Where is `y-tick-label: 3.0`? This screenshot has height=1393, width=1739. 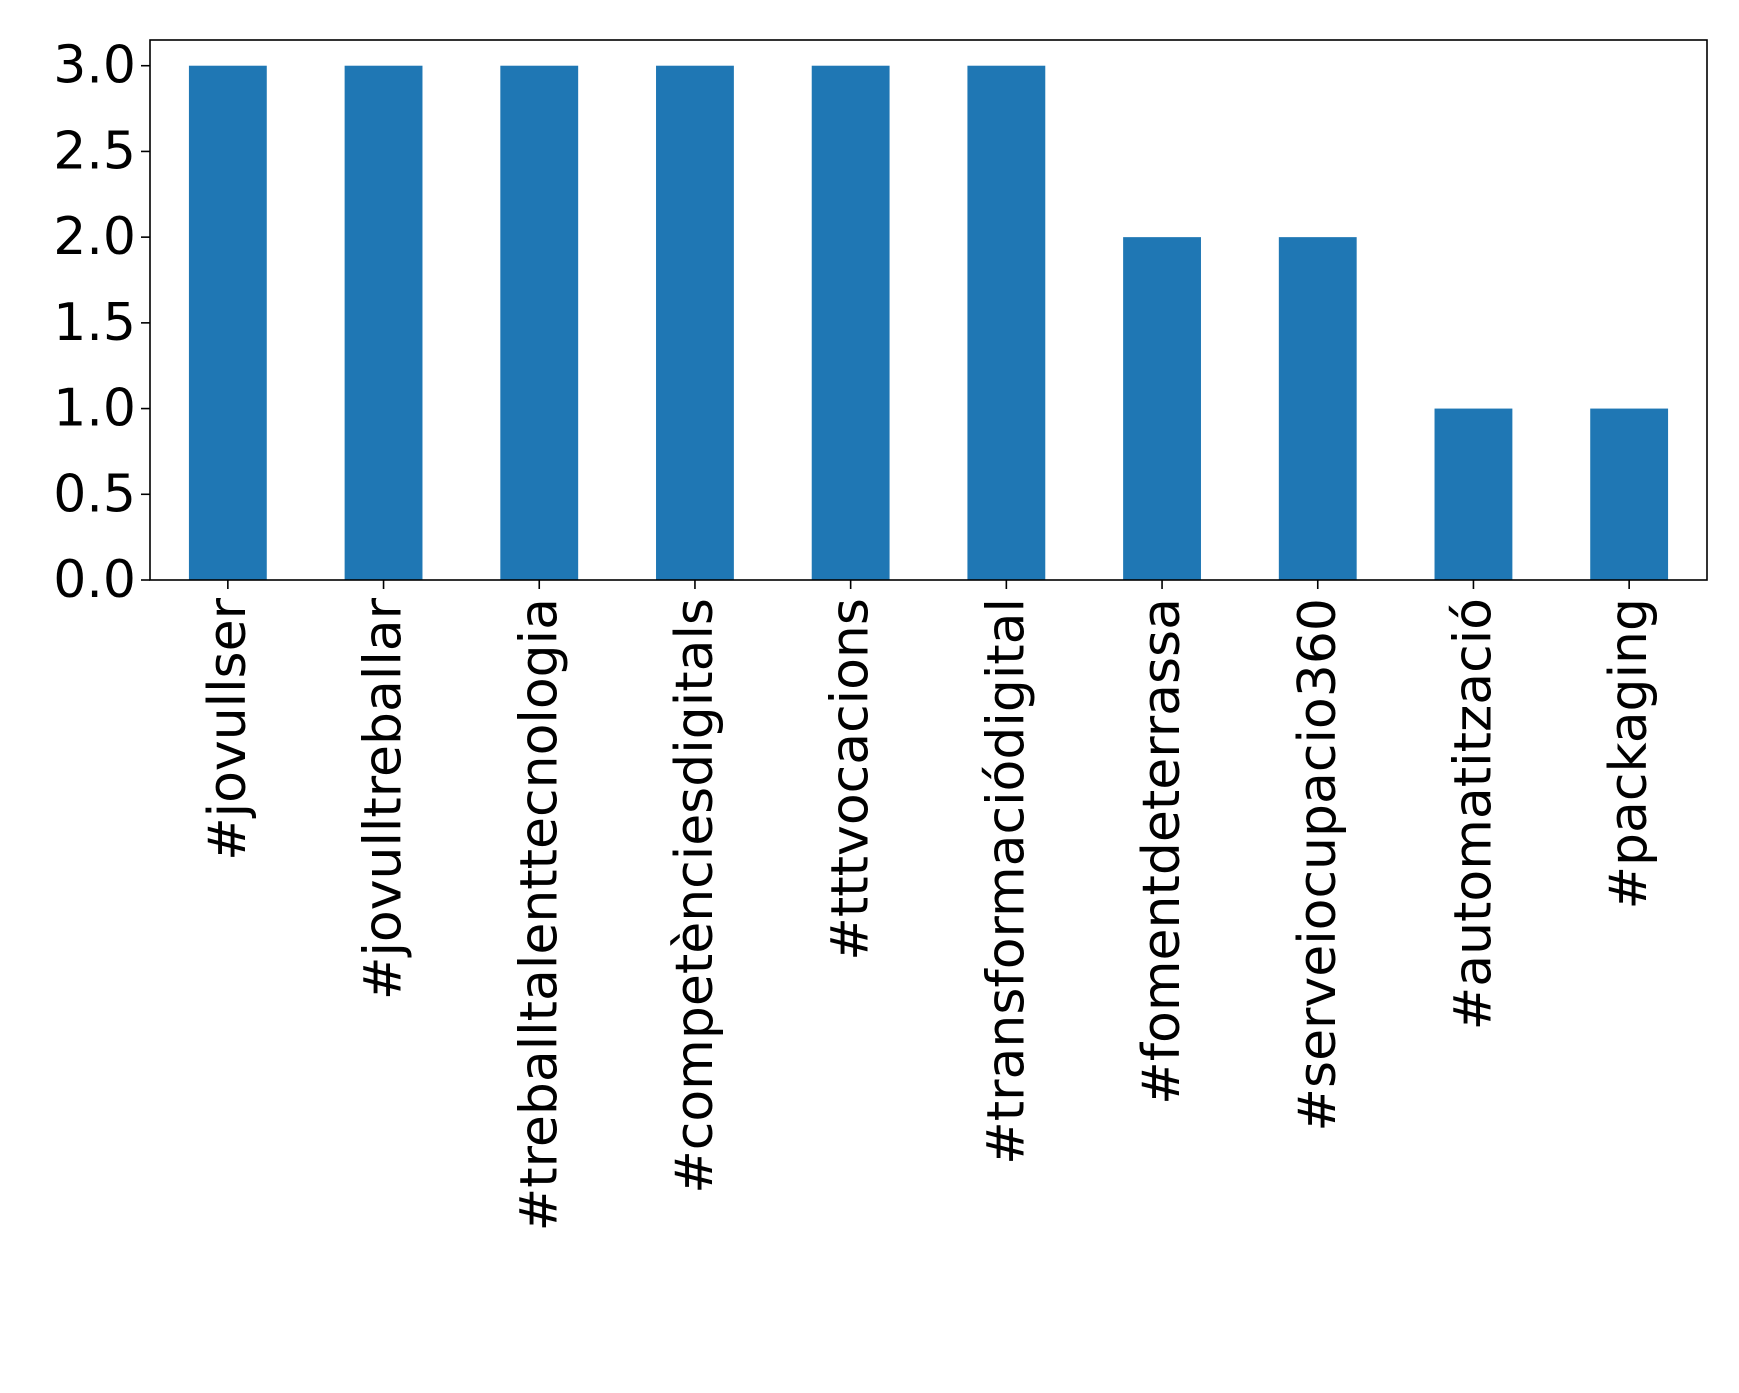 y-tick-label: 3.0 is located at coordinates (94, 66).